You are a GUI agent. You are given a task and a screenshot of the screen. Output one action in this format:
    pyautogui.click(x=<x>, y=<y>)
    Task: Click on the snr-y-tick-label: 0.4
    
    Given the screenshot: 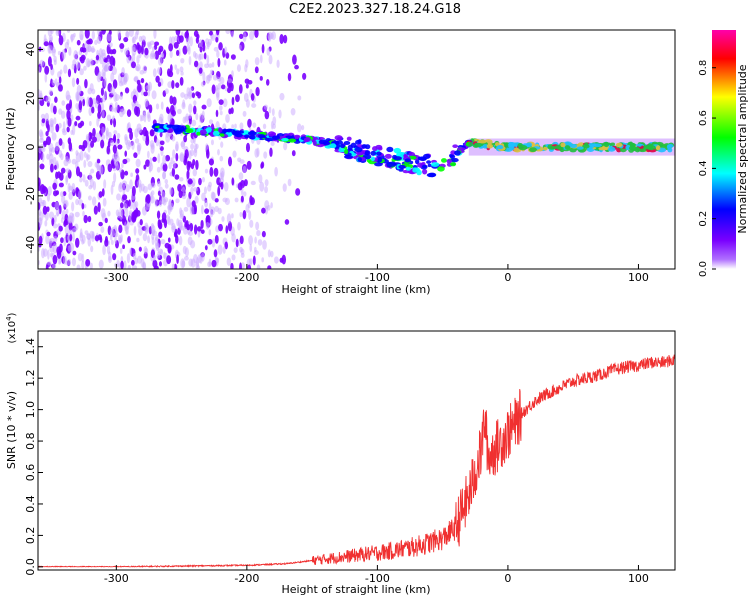 What is the action you would take?
    pyautogui.click(x=30, y=504)
    